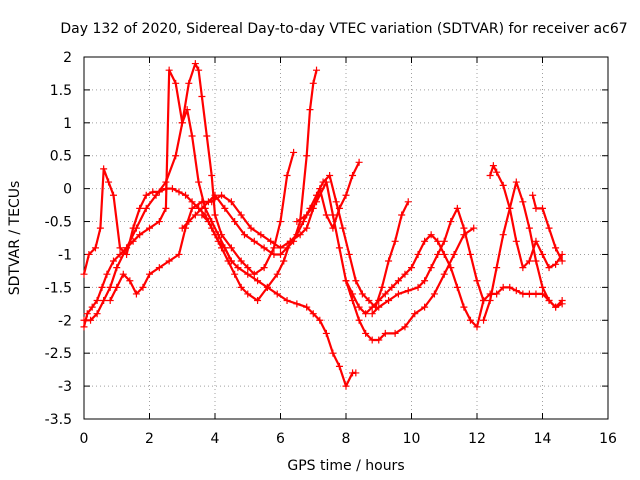 The width and height of the screenshot is (640, 480). Describe the element at coordinates (58, 223) in the screenshot. I see `y-tick-label: -0.5` at that location.